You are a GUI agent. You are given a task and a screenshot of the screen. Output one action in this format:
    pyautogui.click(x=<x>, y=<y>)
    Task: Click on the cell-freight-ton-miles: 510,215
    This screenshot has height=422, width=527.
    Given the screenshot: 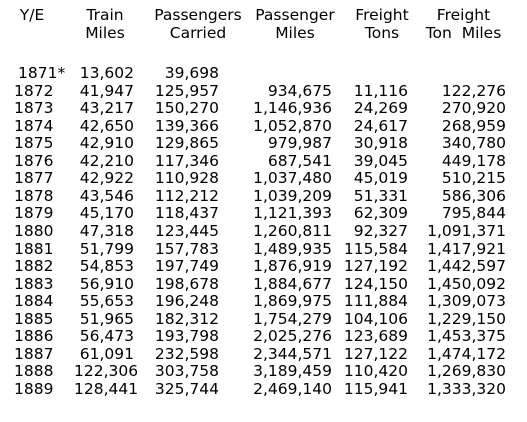 What is the action you would take?
    pyautogui.click(x=473, y=178)
    